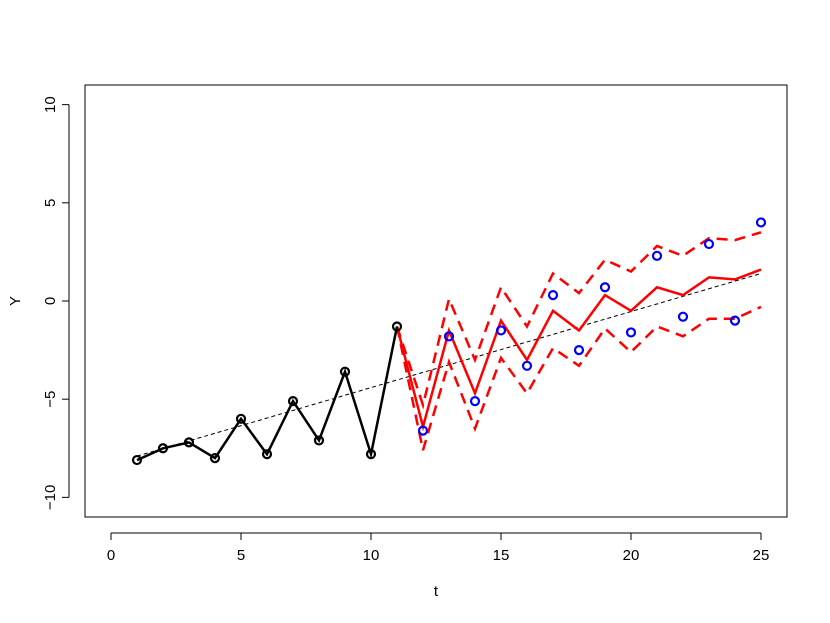  Describe the element at coordinates (50, 399) in the screenshot. I see `y-tick-label: −5` at that location.